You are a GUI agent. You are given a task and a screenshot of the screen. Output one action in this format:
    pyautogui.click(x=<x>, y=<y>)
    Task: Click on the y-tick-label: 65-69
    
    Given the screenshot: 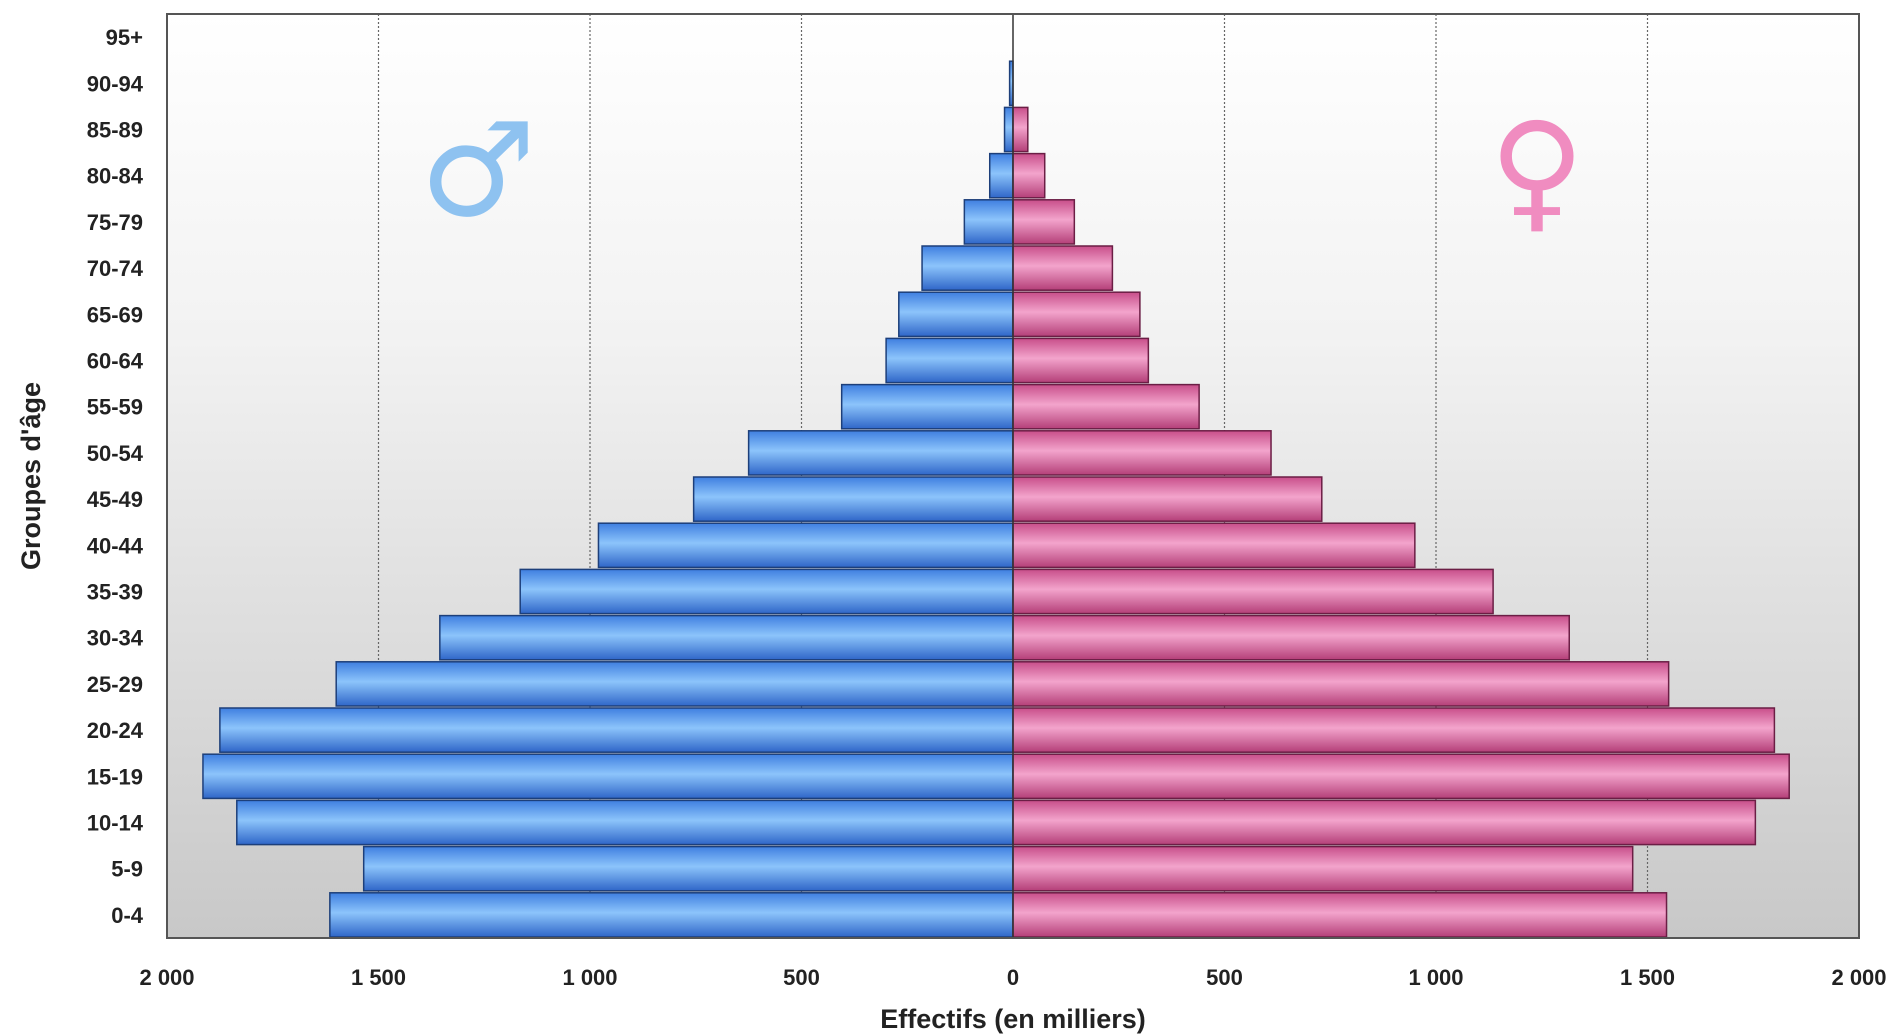 What is the action you would take?
    pyautogui.click(x=115, y=314)
    